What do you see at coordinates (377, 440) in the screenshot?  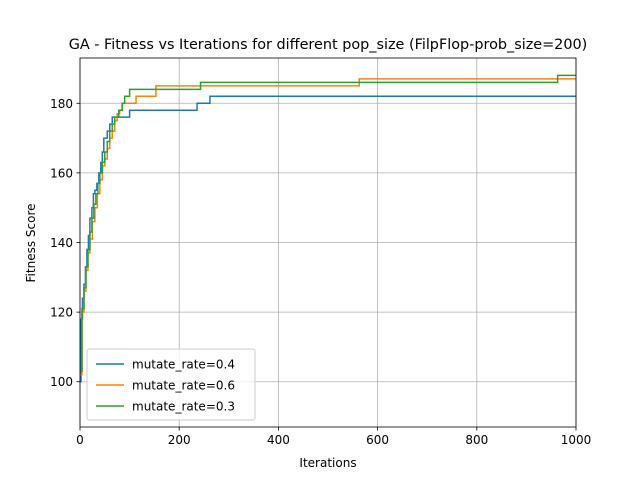 I see `x-tick-label: 600` at bounding box center [377, 440].